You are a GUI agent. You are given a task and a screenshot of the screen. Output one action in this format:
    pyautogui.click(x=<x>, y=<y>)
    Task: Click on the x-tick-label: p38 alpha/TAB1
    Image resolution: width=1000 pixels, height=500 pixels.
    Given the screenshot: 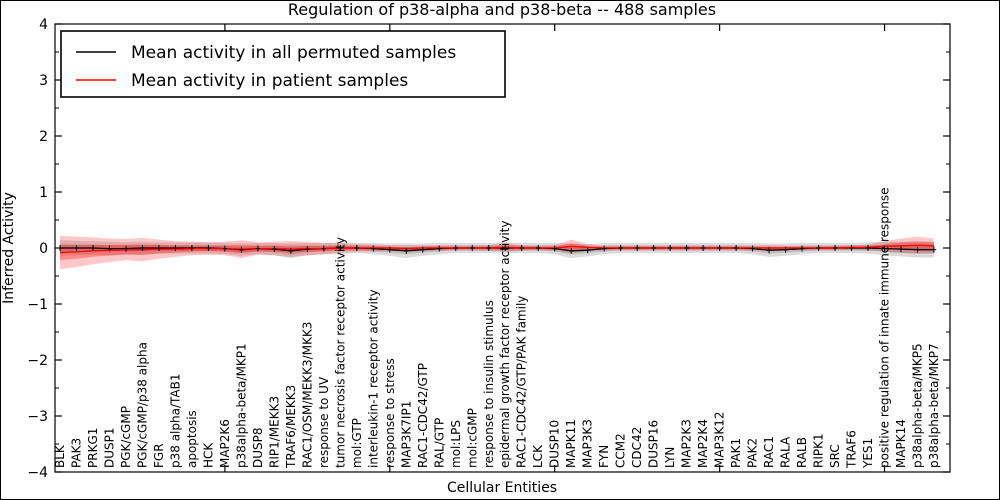 What is the action you would take?
    pyautogui.click(x=175, y=421)
    